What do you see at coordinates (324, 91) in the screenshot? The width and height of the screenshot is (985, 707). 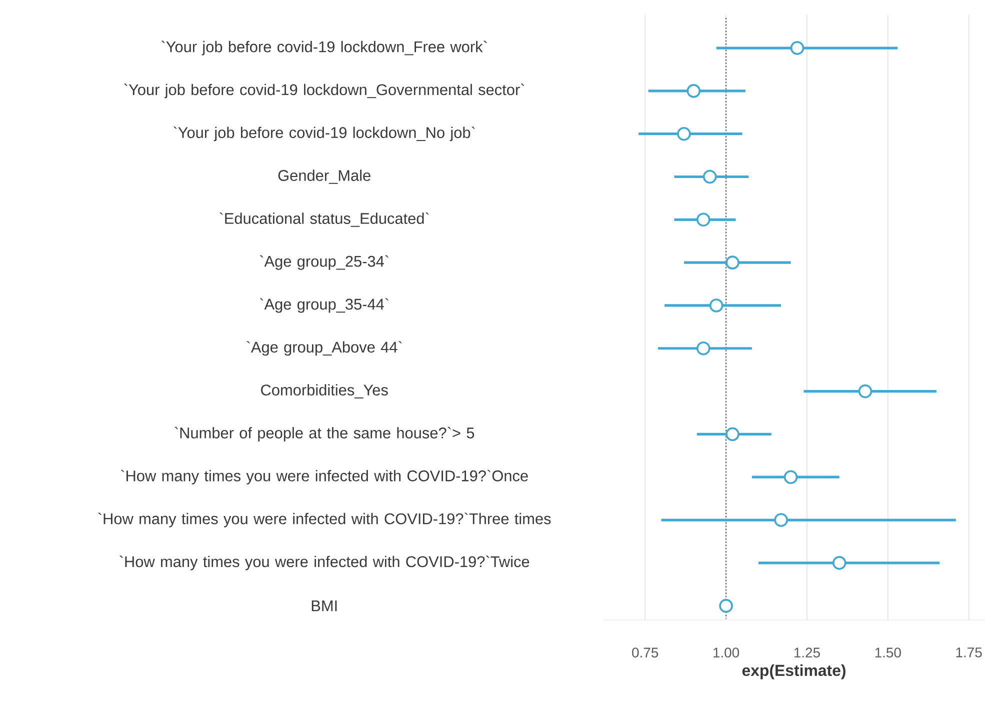 I see `y-tick-label: `Your job before covid-19 lockdown_Governmental sector`` at bounding box center [324, 91].